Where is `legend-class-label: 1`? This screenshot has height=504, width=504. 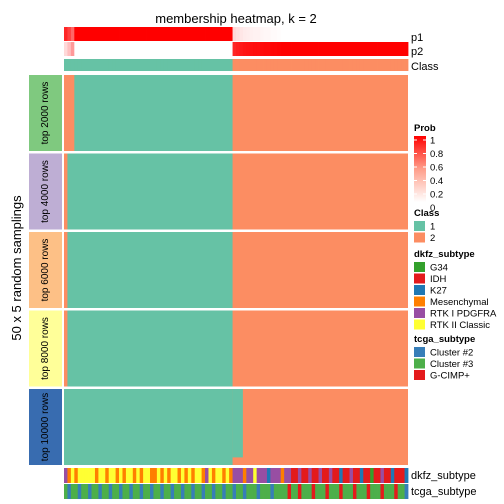 legend-class-label: 1 is located at coordinates (432, 227).